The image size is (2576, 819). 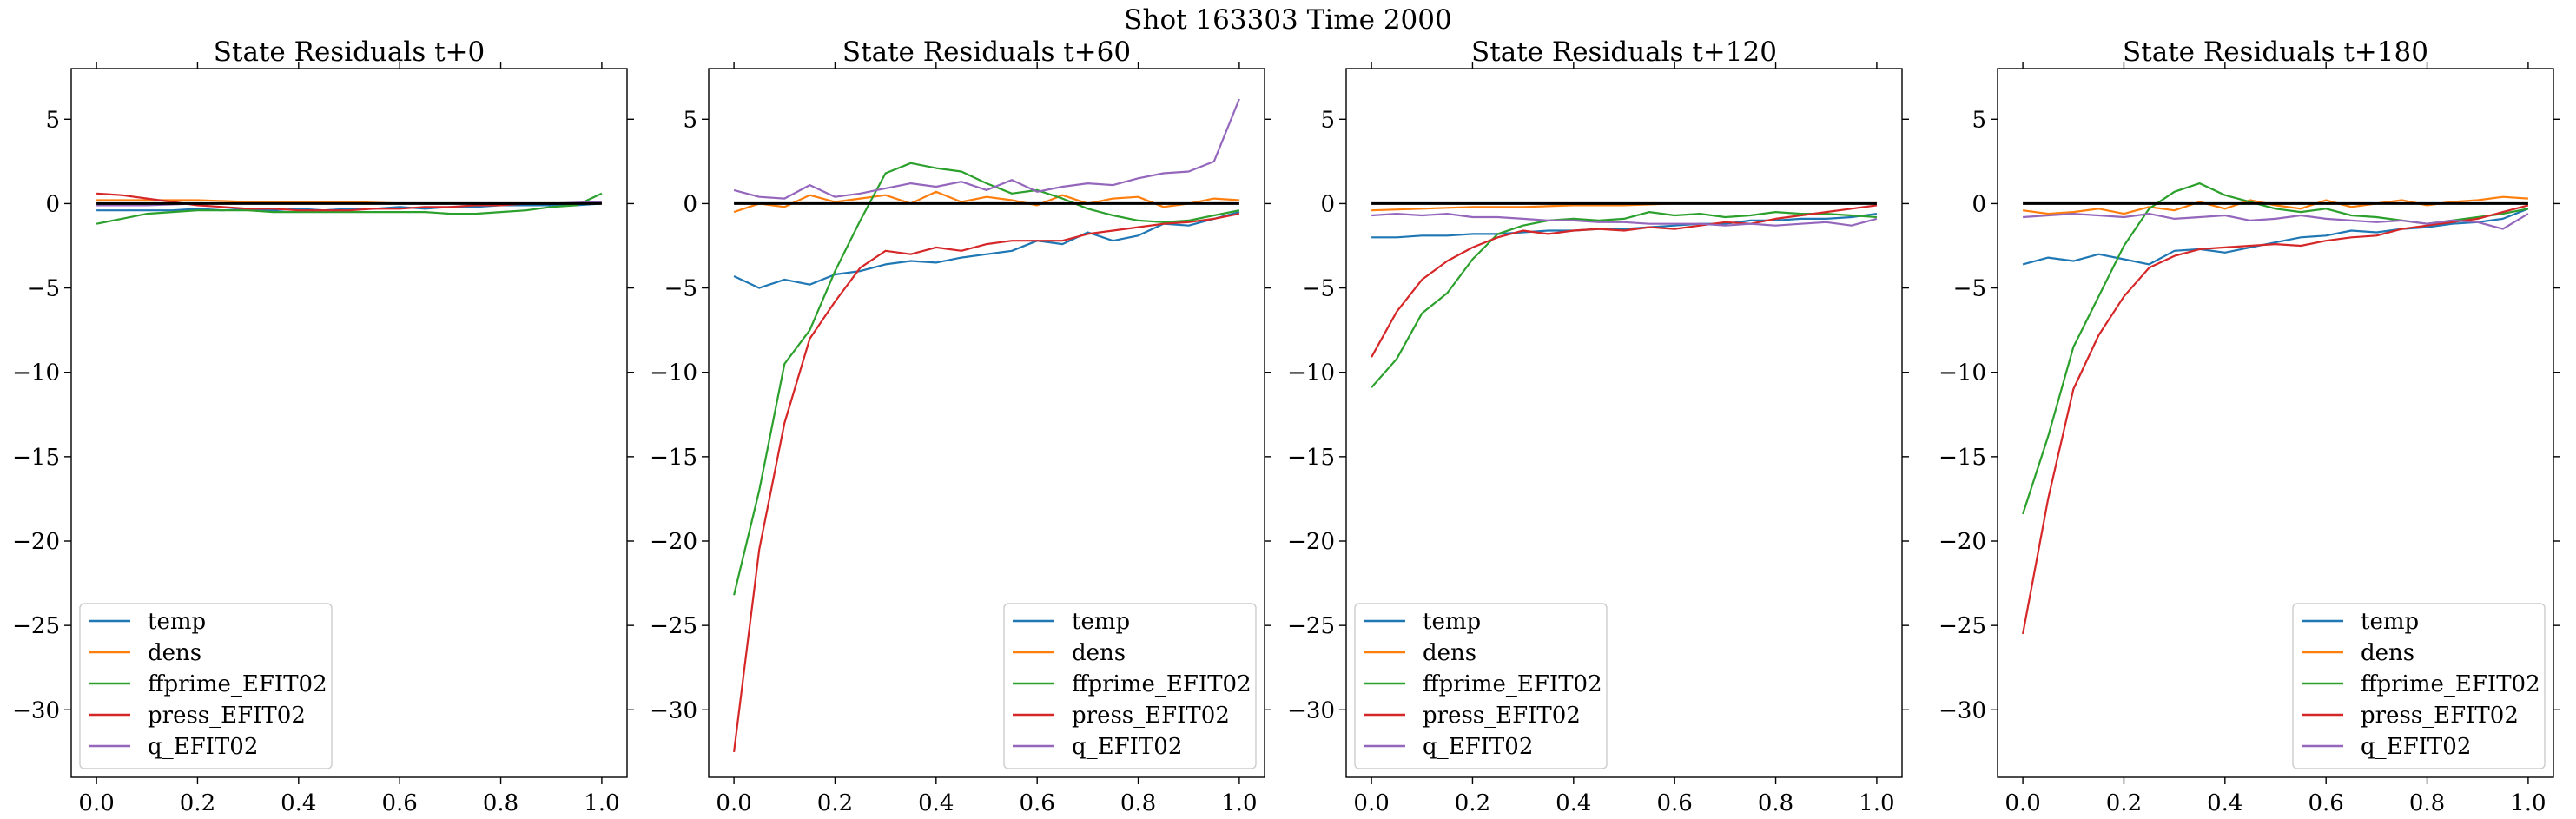 What do you see at coordinates (1287, 20) in the screenshot?
I see `figure-suptitle: Shot 163303 Time 2000` at bounding box center [1287, 20].